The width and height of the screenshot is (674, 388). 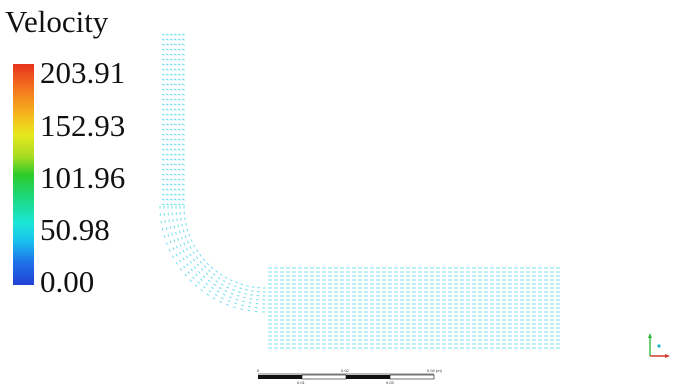 What do you see at coordinates (83, 177) in the screenshot?
I see `legend-tick-3: 101.96` at bounding box center [83, 177].